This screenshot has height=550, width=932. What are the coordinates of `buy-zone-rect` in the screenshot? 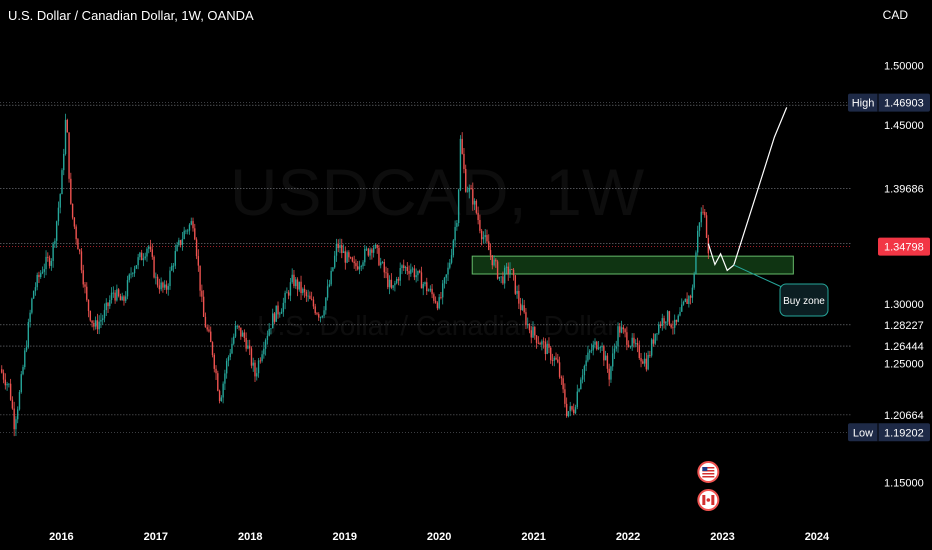 It's located at (632, 265).